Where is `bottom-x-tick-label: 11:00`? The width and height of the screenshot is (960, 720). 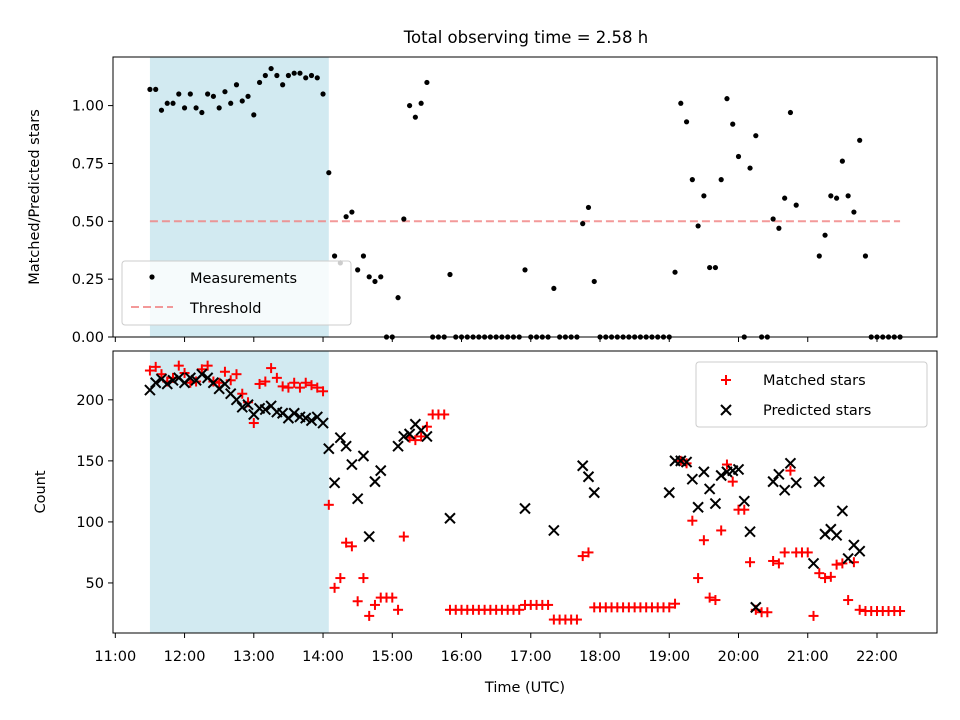
bottom-x-tick-label: 11:00 is located at coordinates (115, 657).